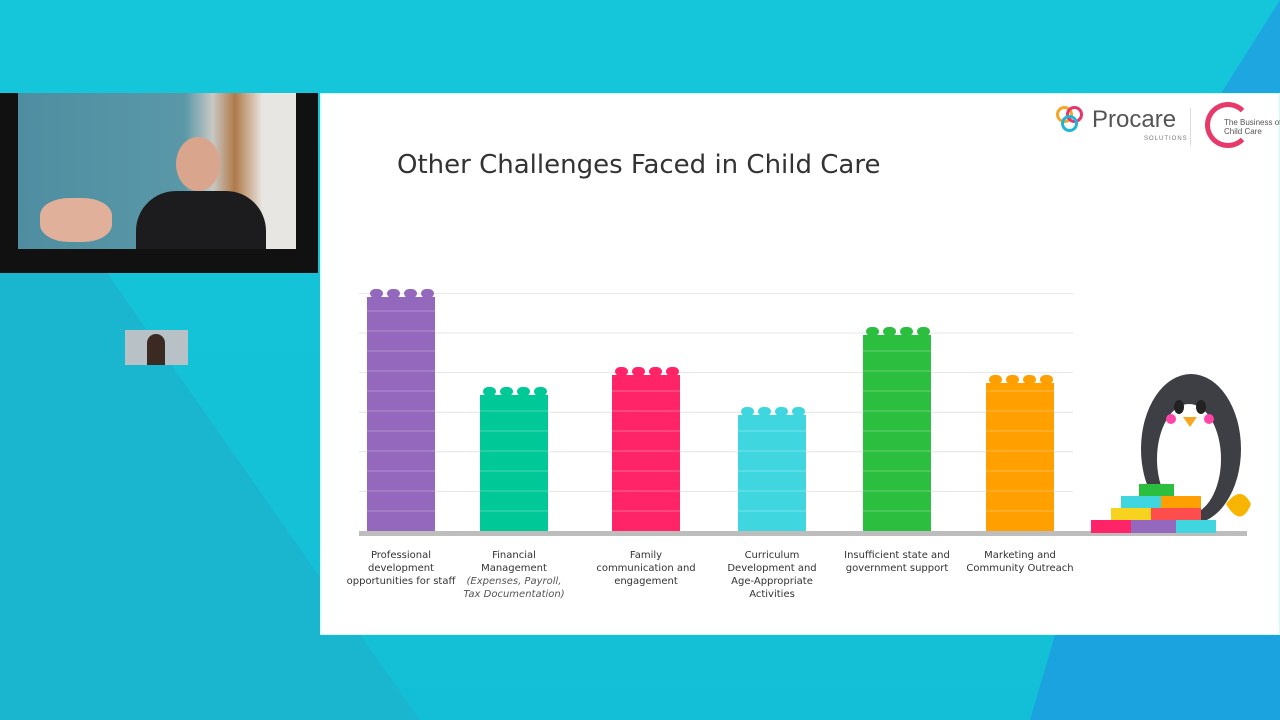 The height and width of the screenshot is (720, 1280). Describe the element at coordinates (1155, 677) in the screenshot. I see `background-shape` at that location.